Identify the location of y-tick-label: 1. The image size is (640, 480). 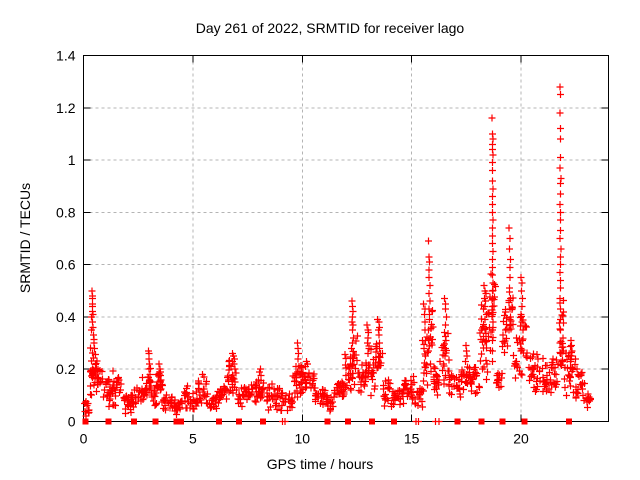
(72, 160).